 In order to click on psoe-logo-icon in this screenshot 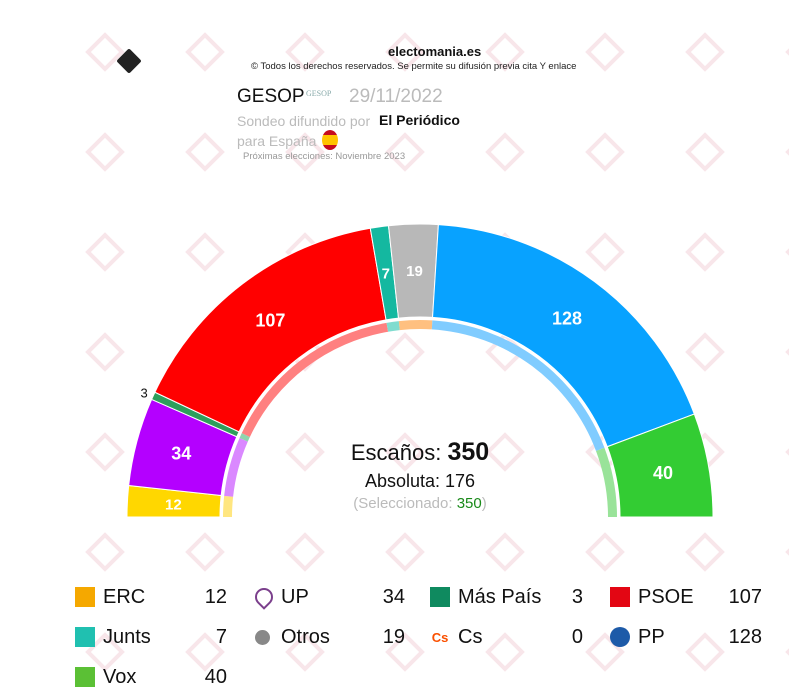, I will do `click(620, 597)`.